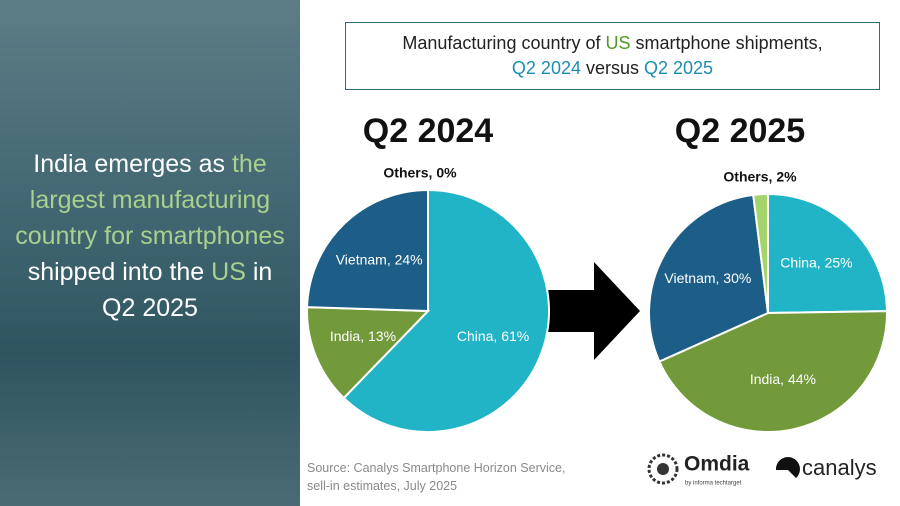 The image size is (900, 506). Describe the element at coordinates (760, 177) in the screenshot. I see `slice-label: Others, 2%` at that location.